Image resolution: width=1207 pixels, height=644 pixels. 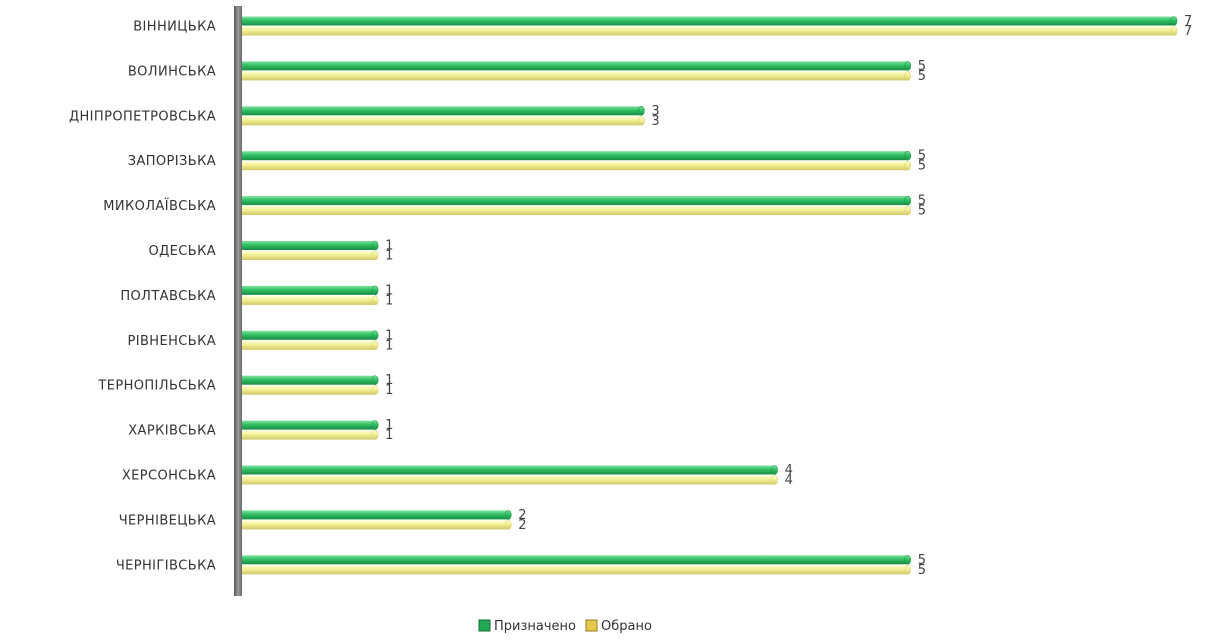 What do you see at coordinates (535, 626) in the screenshot?
I see `legend-label: Призначено` at bounding box center [535, 626].